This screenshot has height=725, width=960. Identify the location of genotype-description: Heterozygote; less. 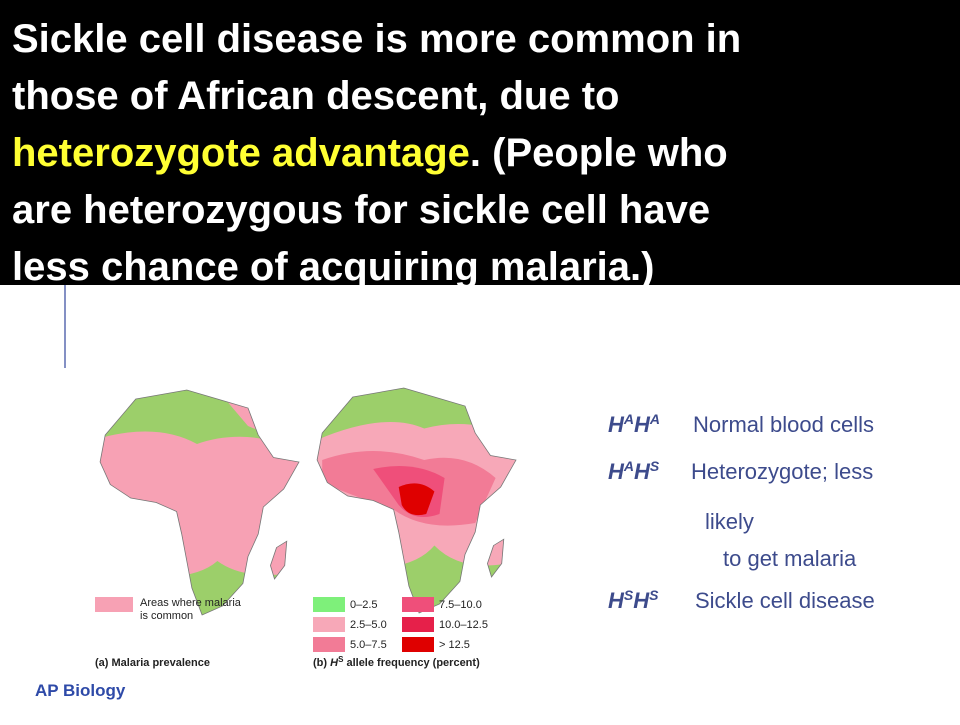
(782, 471).